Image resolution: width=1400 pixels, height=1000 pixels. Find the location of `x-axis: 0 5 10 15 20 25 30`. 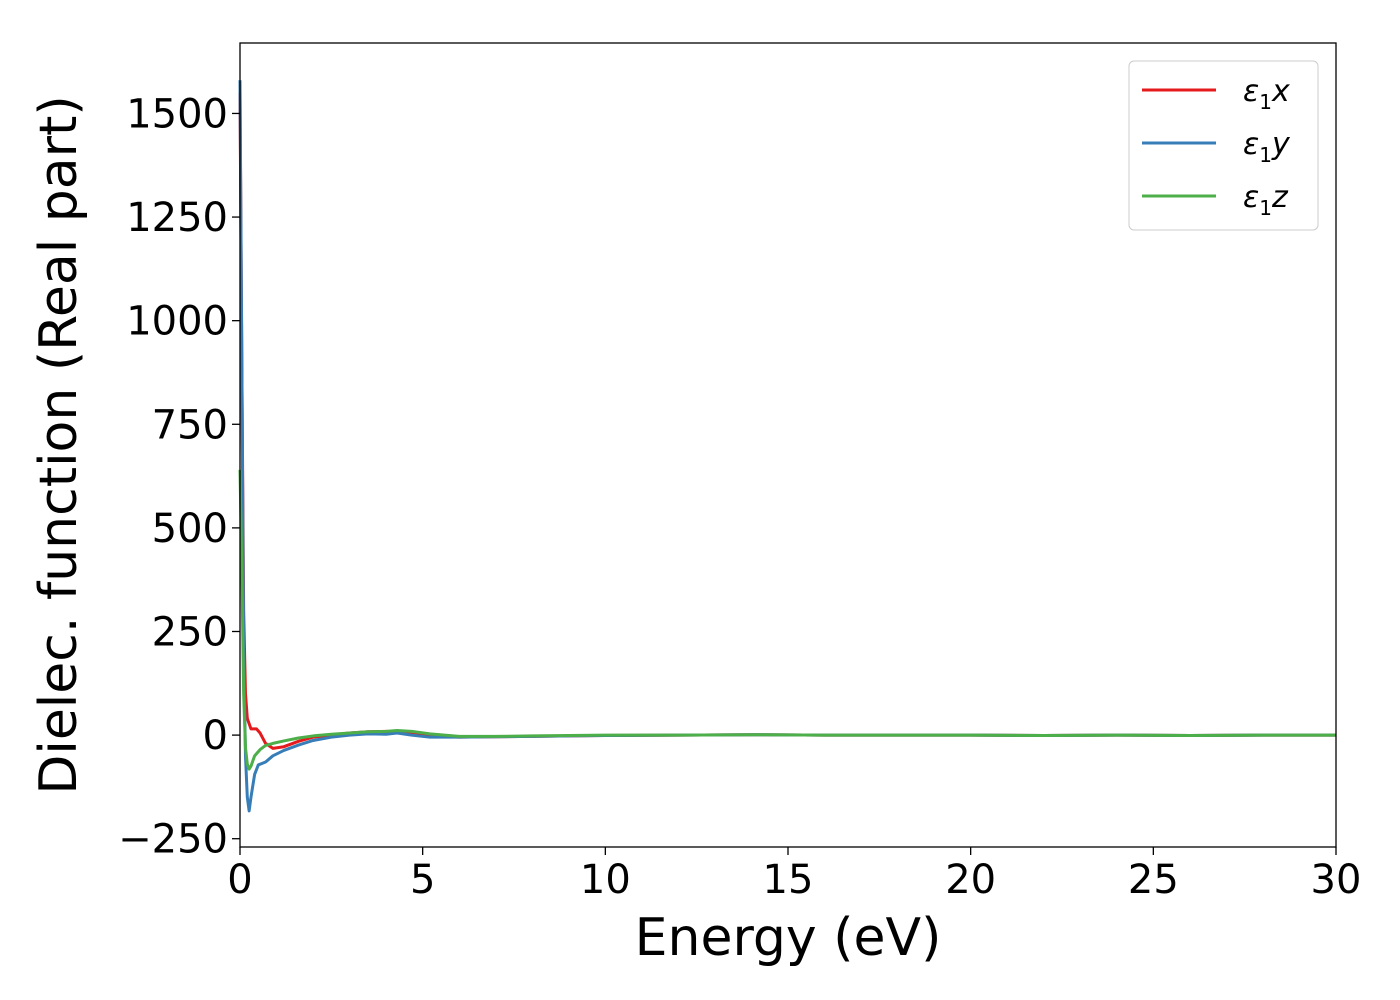

x-axis: 0 5 10 15 20 25 30 is located at coordinates (794, 875).